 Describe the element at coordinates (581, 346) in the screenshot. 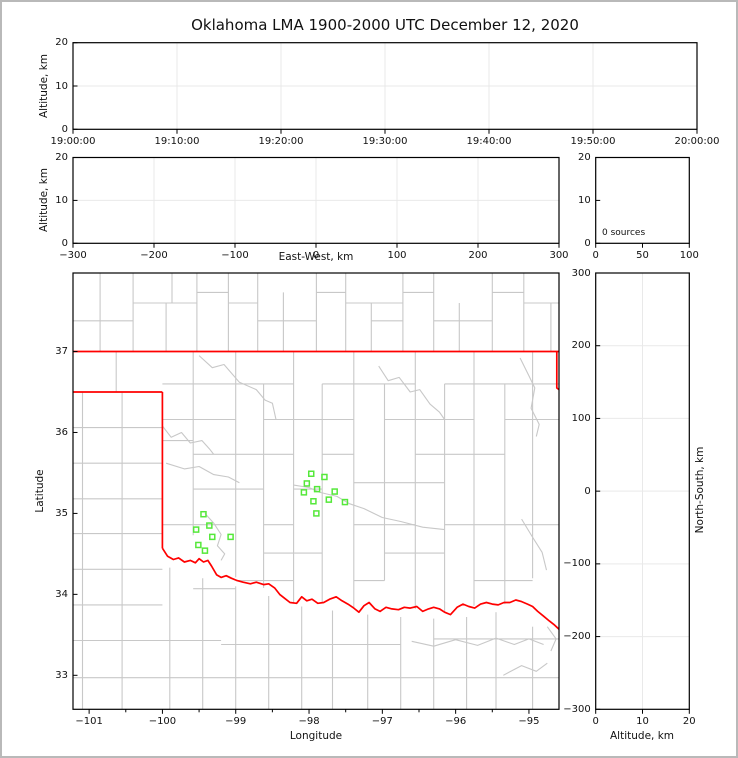

I see `ns_height-y-tick-label: 200` at that location.